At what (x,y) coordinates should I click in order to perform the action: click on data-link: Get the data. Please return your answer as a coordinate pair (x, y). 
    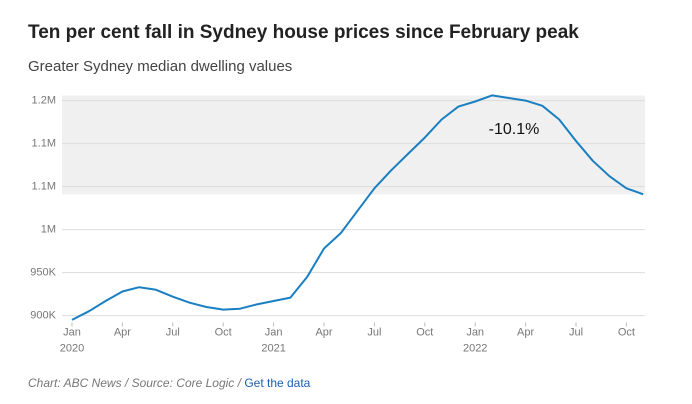
    Looking at the image, I should click on (277, 383).